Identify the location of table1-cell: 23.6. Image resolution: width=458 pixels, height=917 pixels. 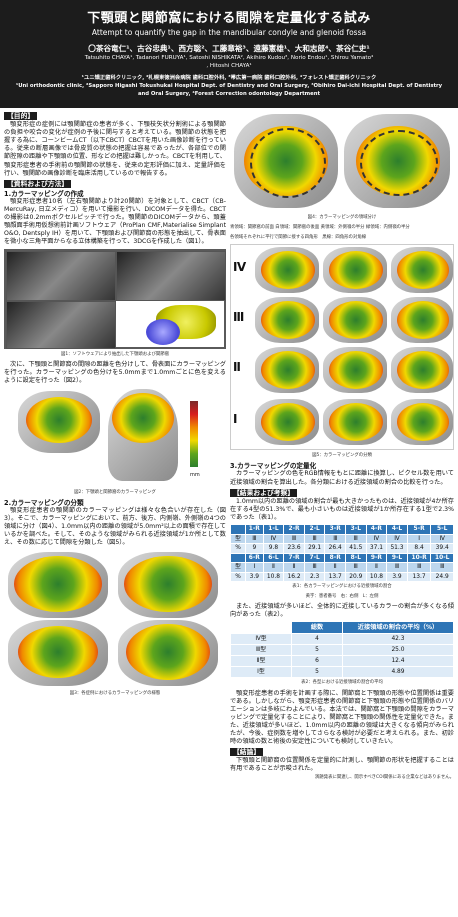
(294, 548).